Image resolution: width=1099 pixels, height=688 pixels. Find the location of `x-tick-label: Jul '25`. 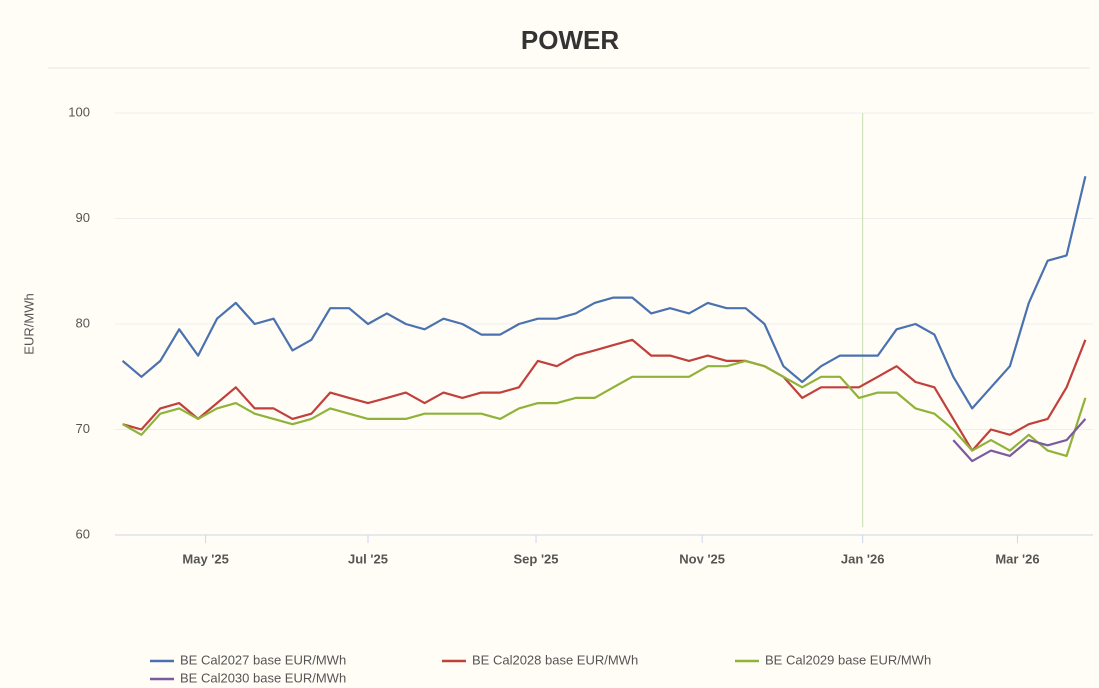

x-tick-label: Jul '25 is located at coordinates (368, 558).